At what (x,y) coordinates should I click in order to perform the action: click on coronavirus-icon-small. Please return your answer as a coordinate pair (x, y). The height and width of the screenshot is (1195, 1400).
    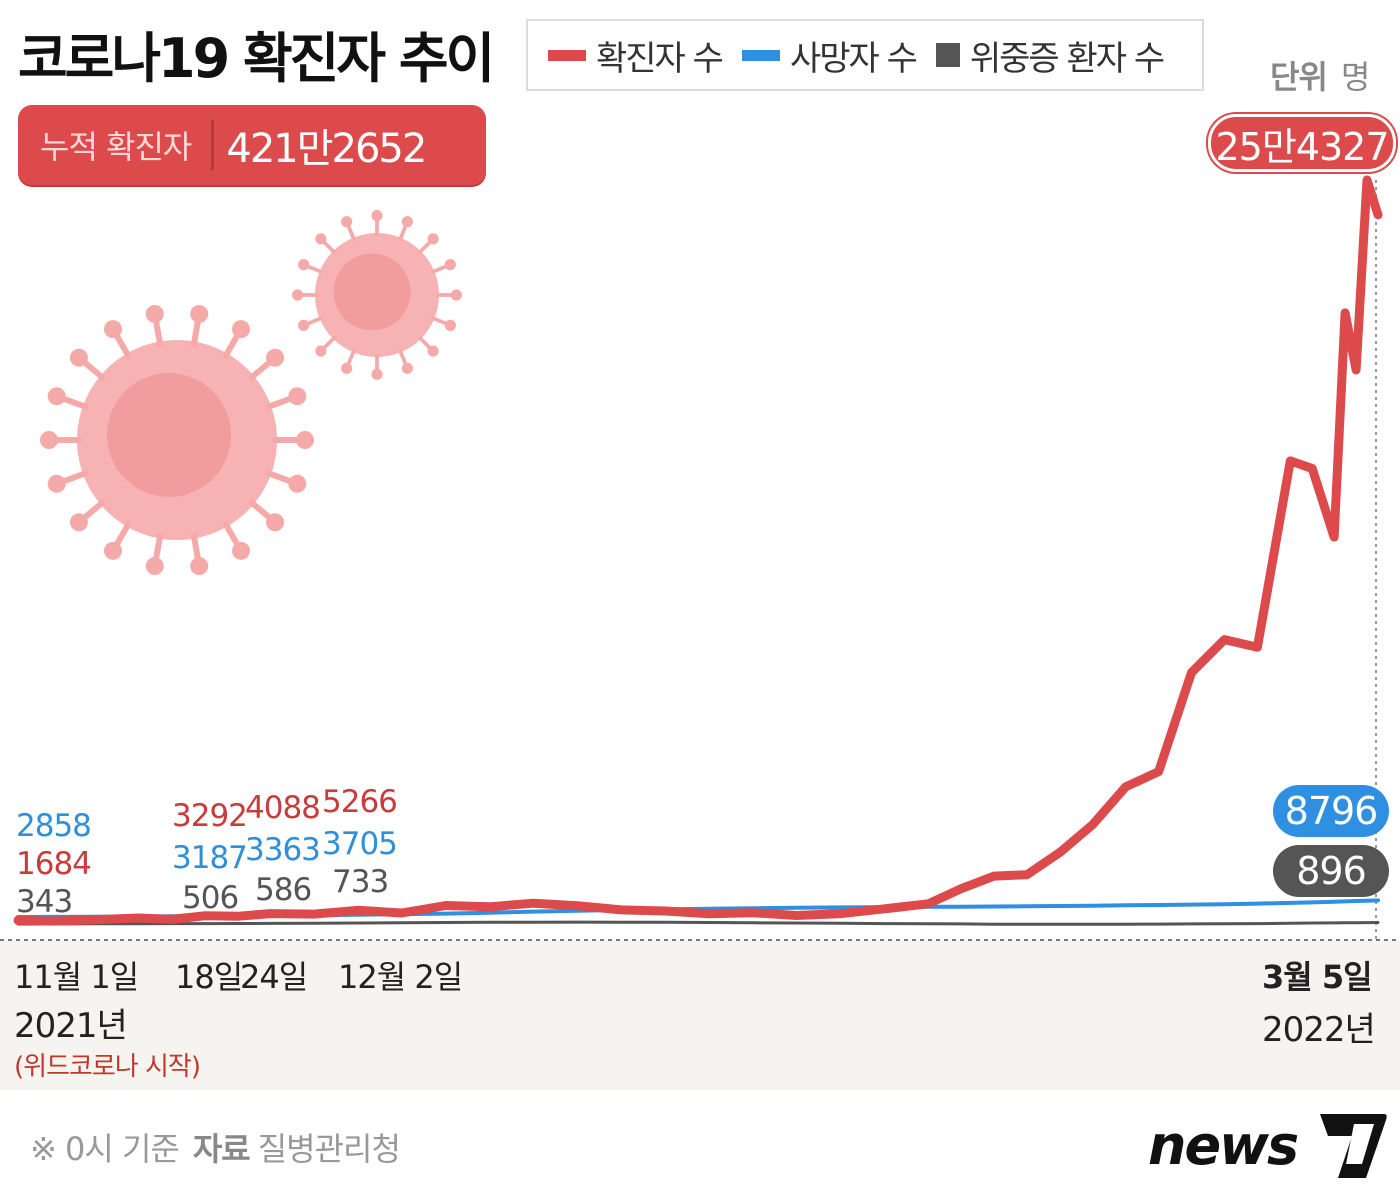
    Looking at the image, I should click on (377, 295).